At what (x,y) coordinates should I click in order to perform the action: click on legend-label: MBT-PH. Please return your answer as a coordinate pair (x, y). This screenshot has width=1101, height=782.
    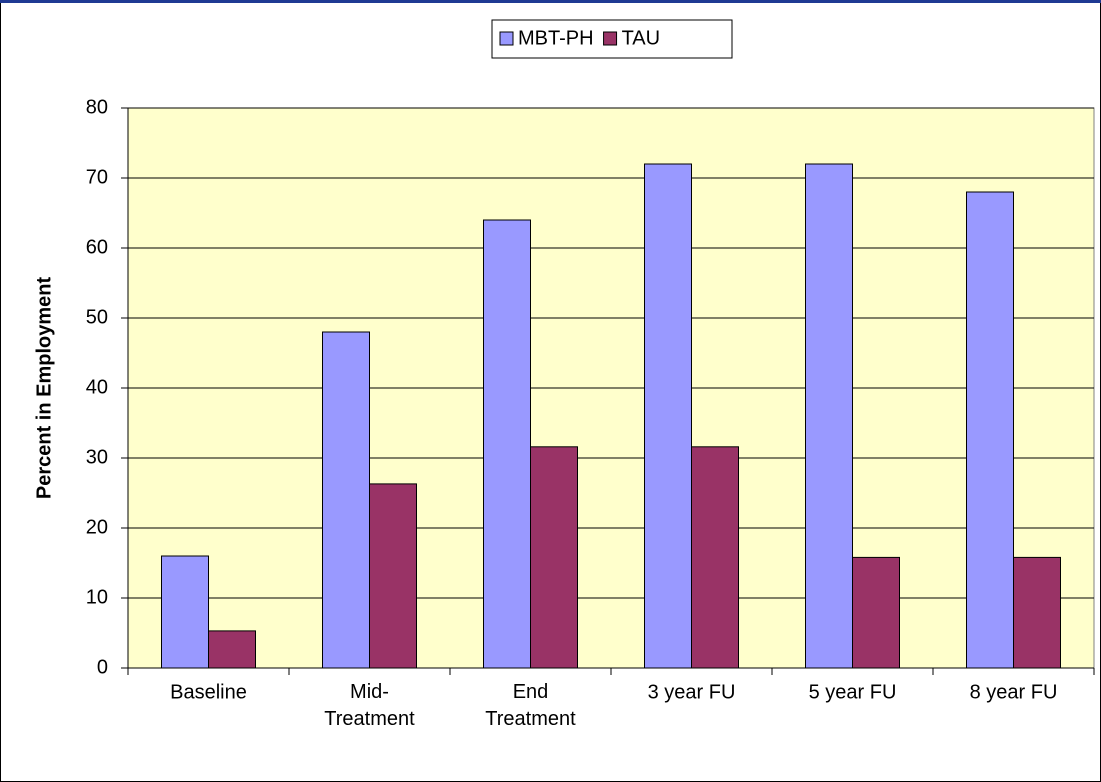
    Looking at the image, I should click on (556, 38).